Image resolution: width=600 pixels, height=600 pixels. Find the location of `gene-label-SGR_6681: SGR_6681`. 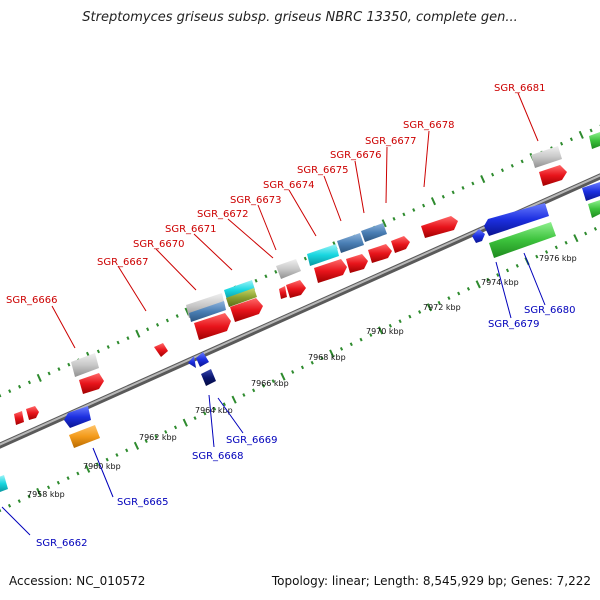

gene-label-SGR_6681: SGR_6681 is located at coordinates (520, 88).